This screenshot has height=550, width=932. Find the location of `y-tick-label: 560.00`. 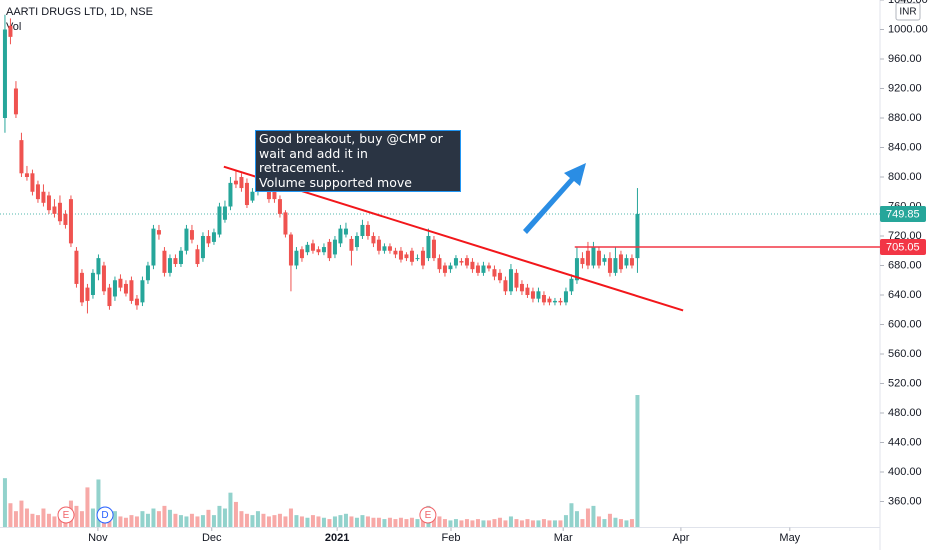

y-tick-label: 560.00 is located at coordinates (905, 354).